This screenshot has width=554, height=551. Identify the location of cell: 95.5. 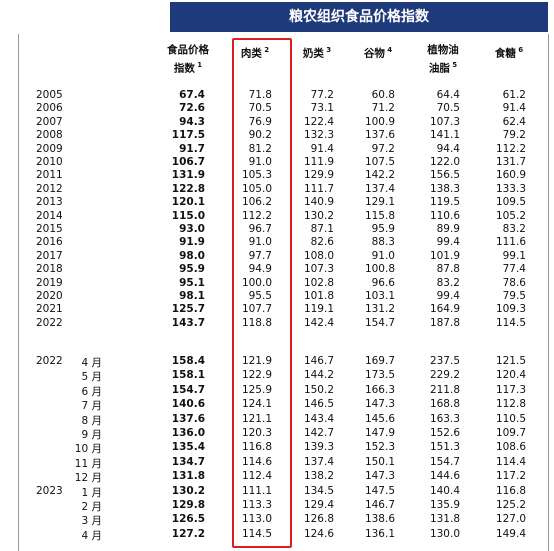
(260, 296).